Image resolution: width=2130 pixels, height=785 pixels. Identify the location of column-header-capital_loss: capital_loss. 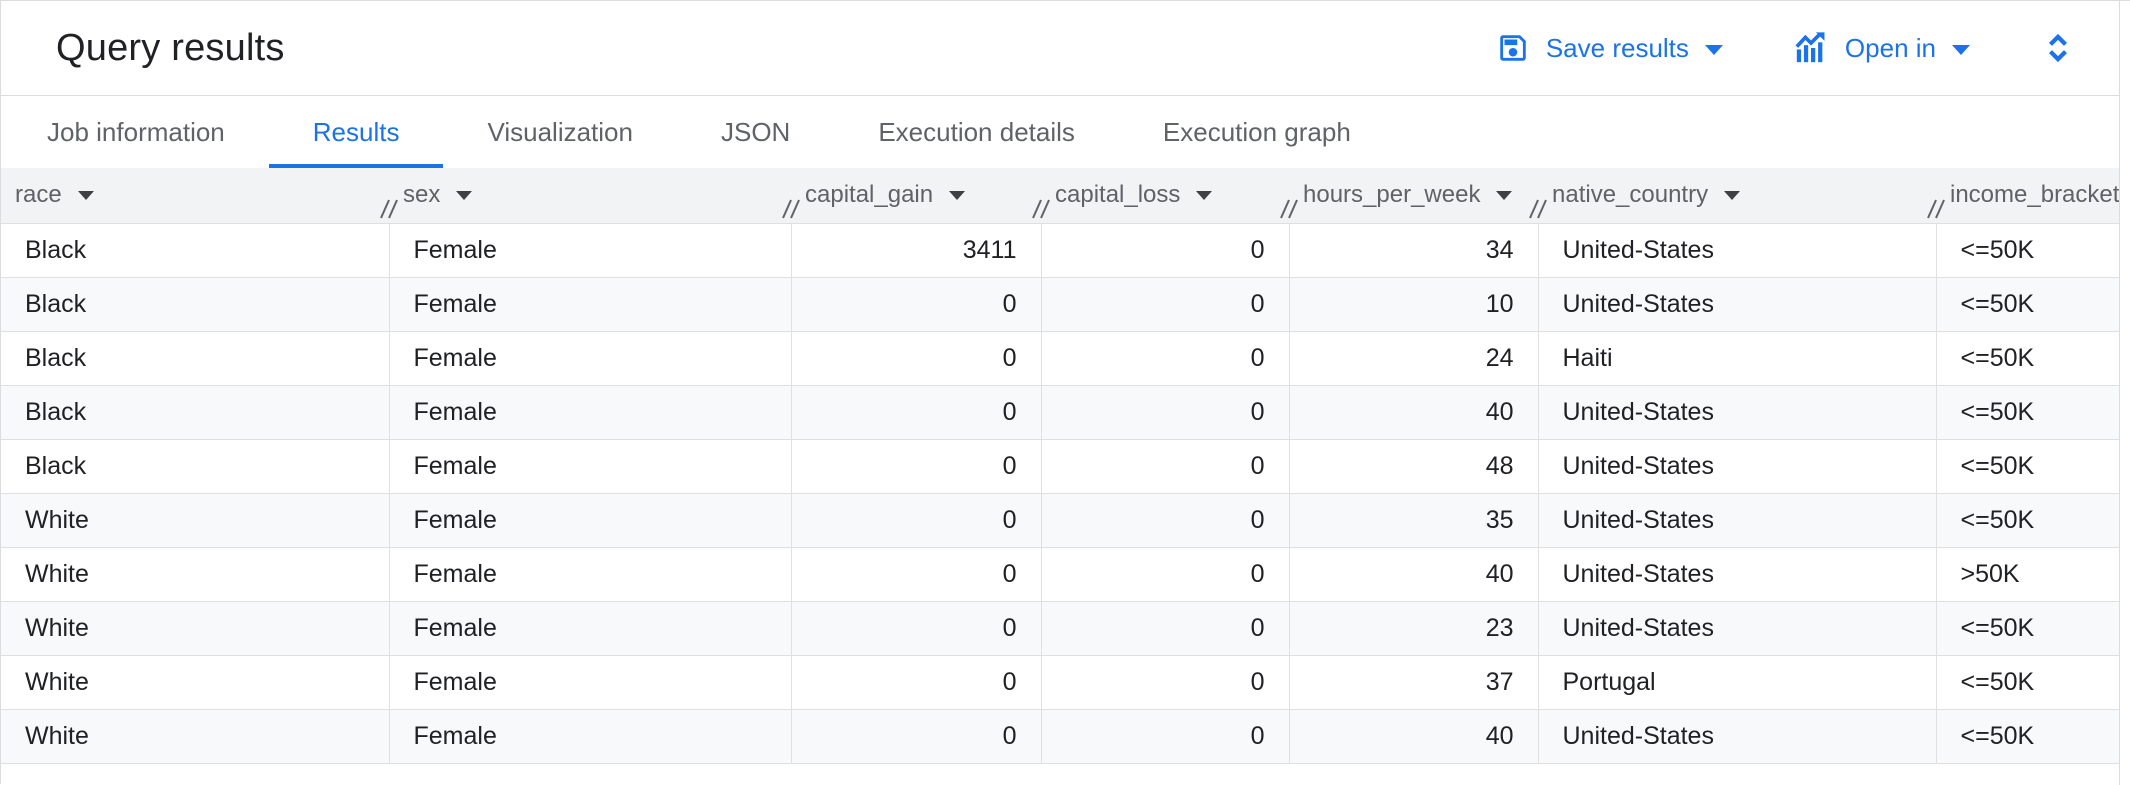
(1169, 196).